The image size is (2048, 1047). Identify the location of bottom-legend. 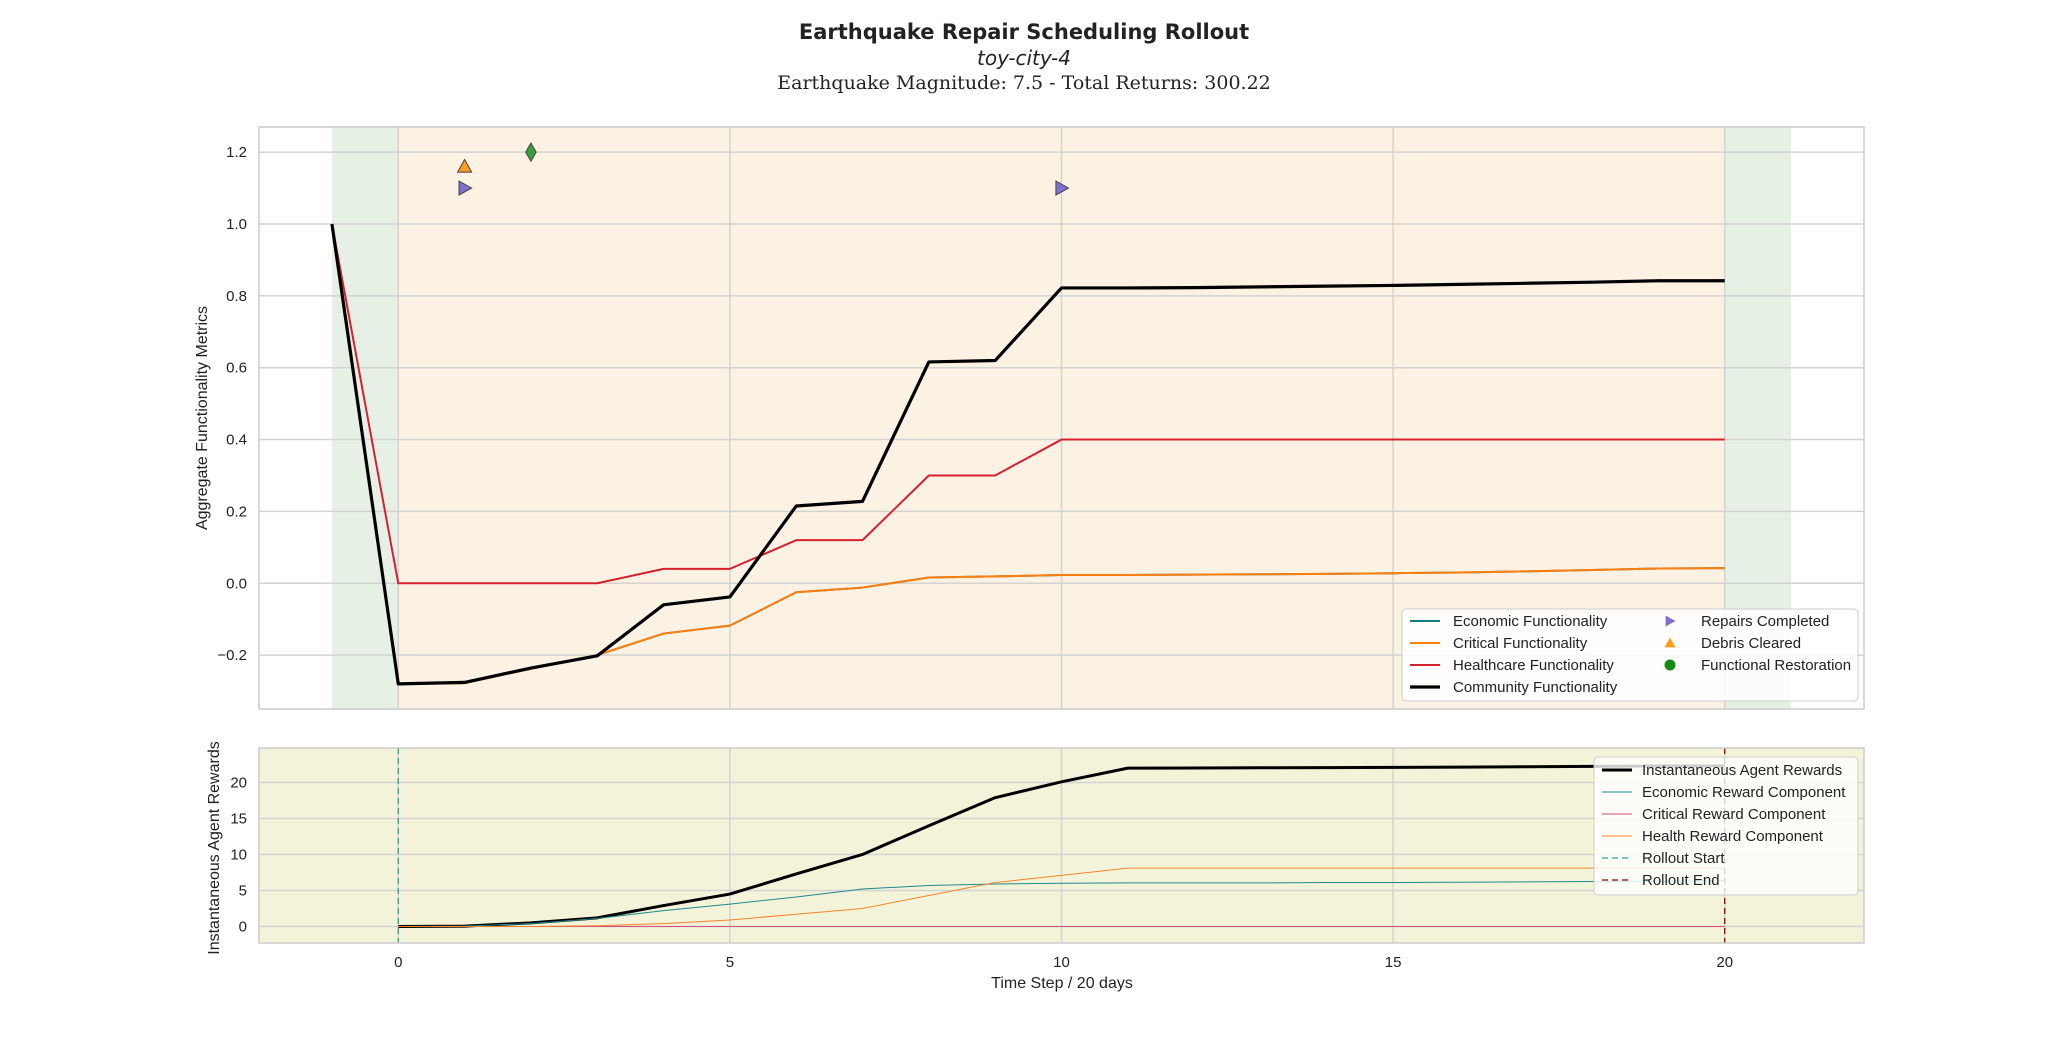
(1726, 826).